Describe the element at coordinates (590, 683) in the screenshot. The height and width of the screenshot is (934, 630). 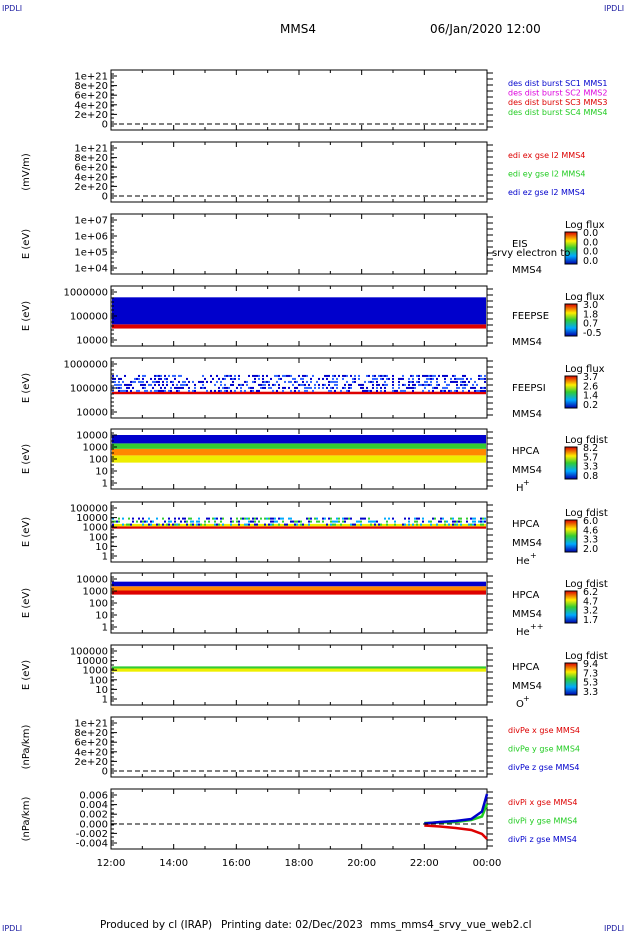
I see `colorbar-tick-label: 5.3` at that location.